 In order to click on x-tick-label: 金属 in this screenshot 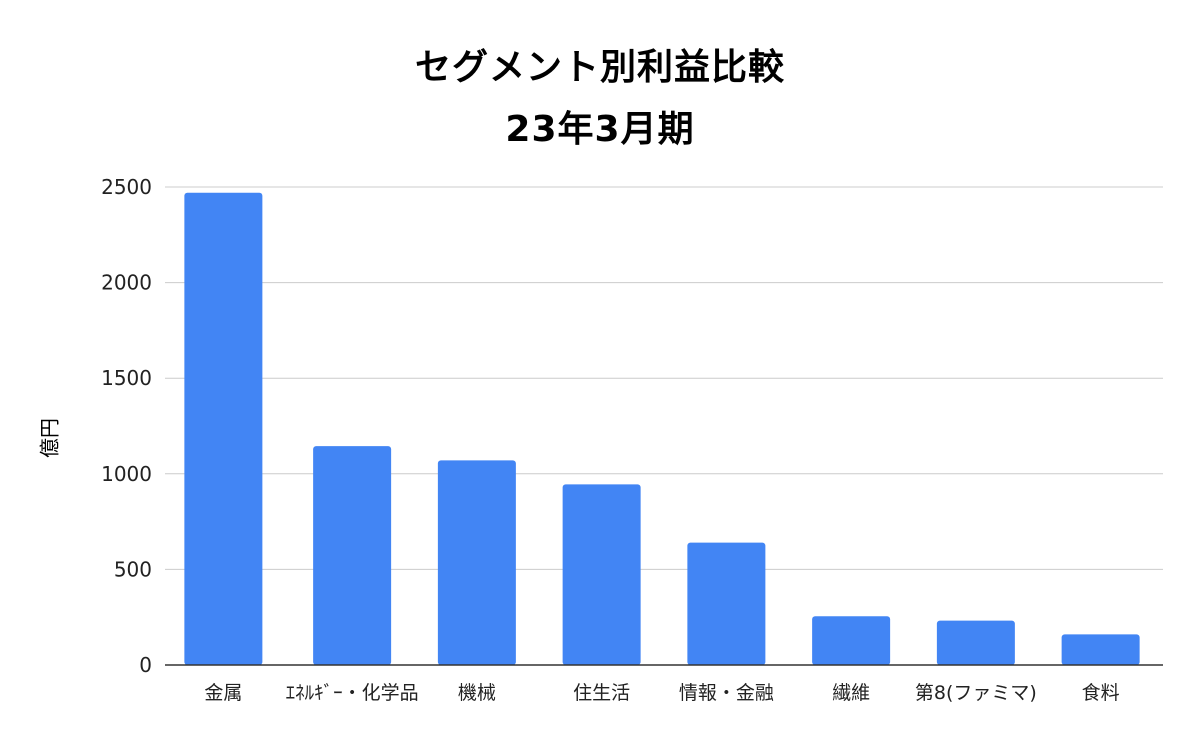, I will do `click(223, 693)`.